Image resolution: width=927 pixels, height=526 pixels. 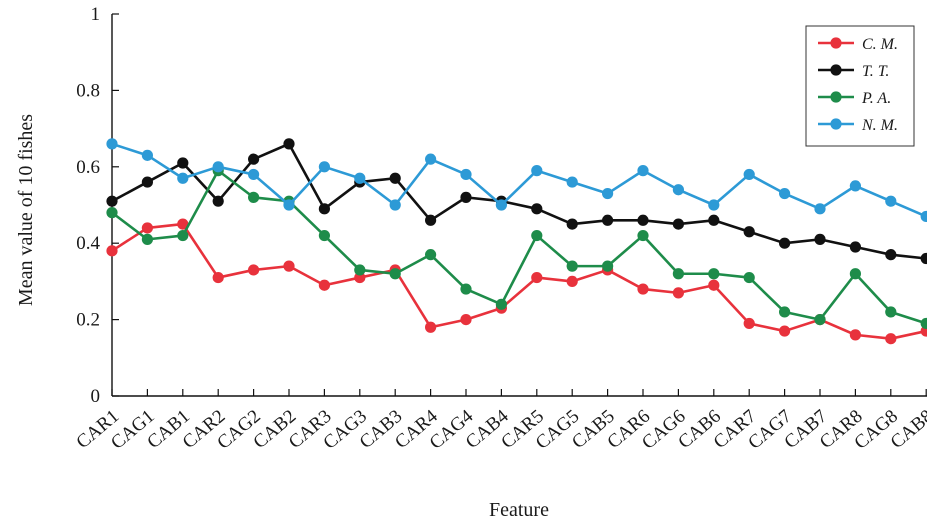 I want to click on legend-label: N. M., so click(x=879, y=125).